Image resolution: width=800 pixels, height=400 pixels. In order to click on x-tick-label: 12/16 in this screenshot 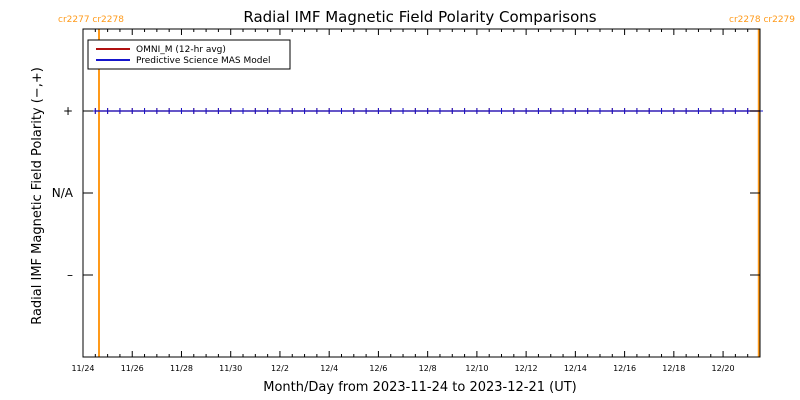, I will do `click(624, 368)`.